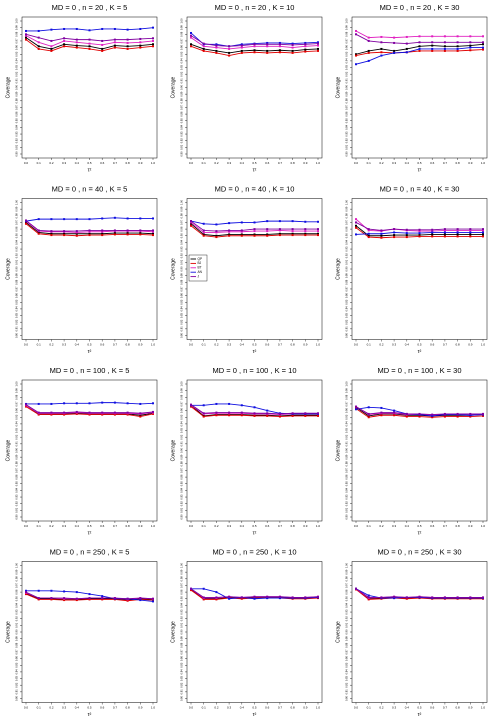 The image size is (495, 726). What do you see at coordinates (182, 262) in the screenshot?
I see `y-tick-label: 0.91` at bounding box center [182, 262].